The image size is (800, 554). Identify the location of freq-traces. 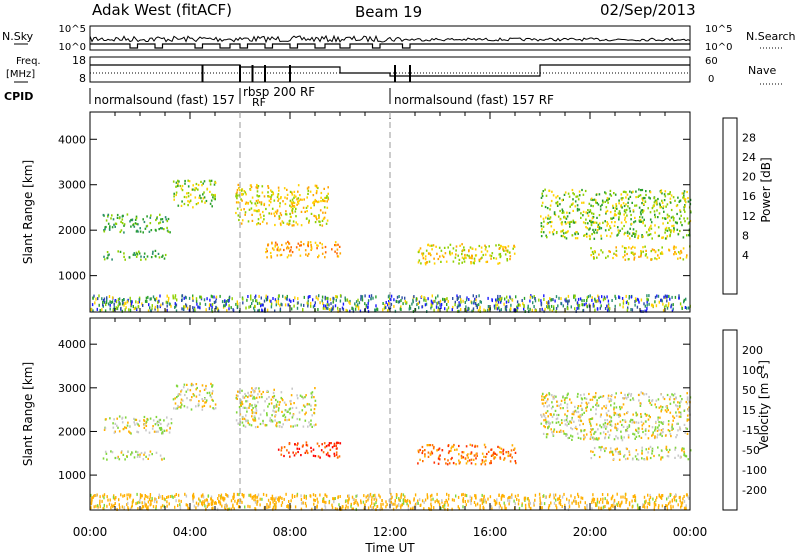
(390, 73).